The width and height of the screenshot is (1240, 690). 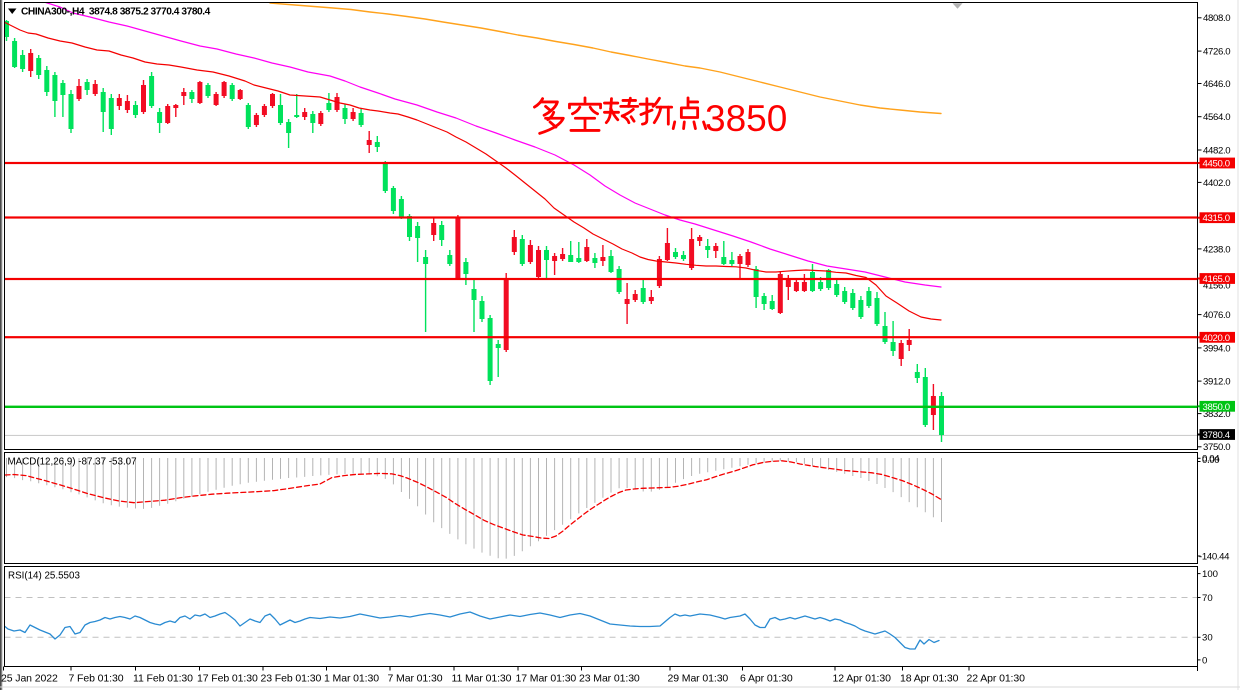 I want to click on svg-text: 18 Apr 01:30, so click(x=929, y=679).